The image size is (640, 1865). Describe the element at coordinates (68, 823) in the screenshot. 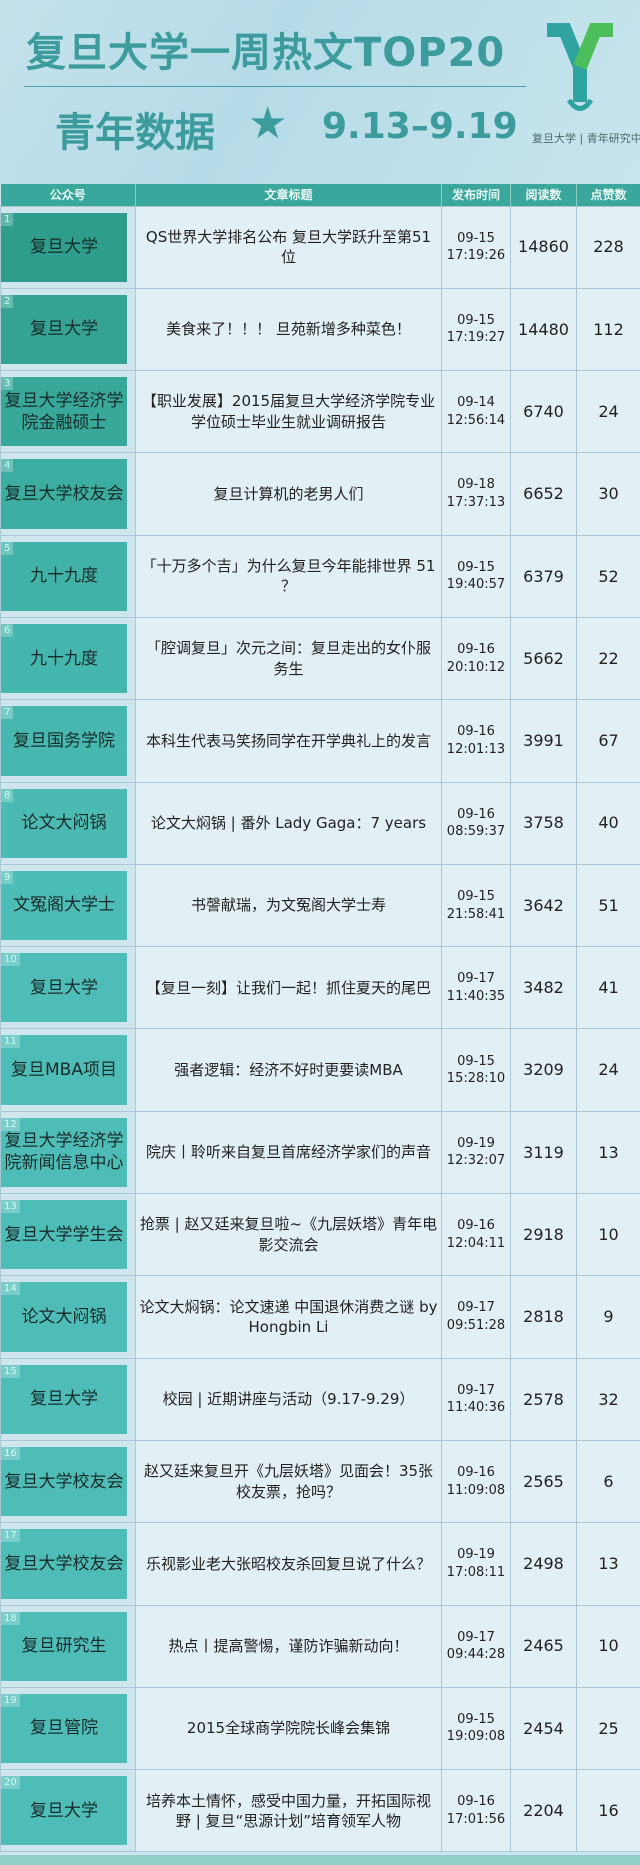

I see `account-cell: 8 论文大闷锅` at that location.